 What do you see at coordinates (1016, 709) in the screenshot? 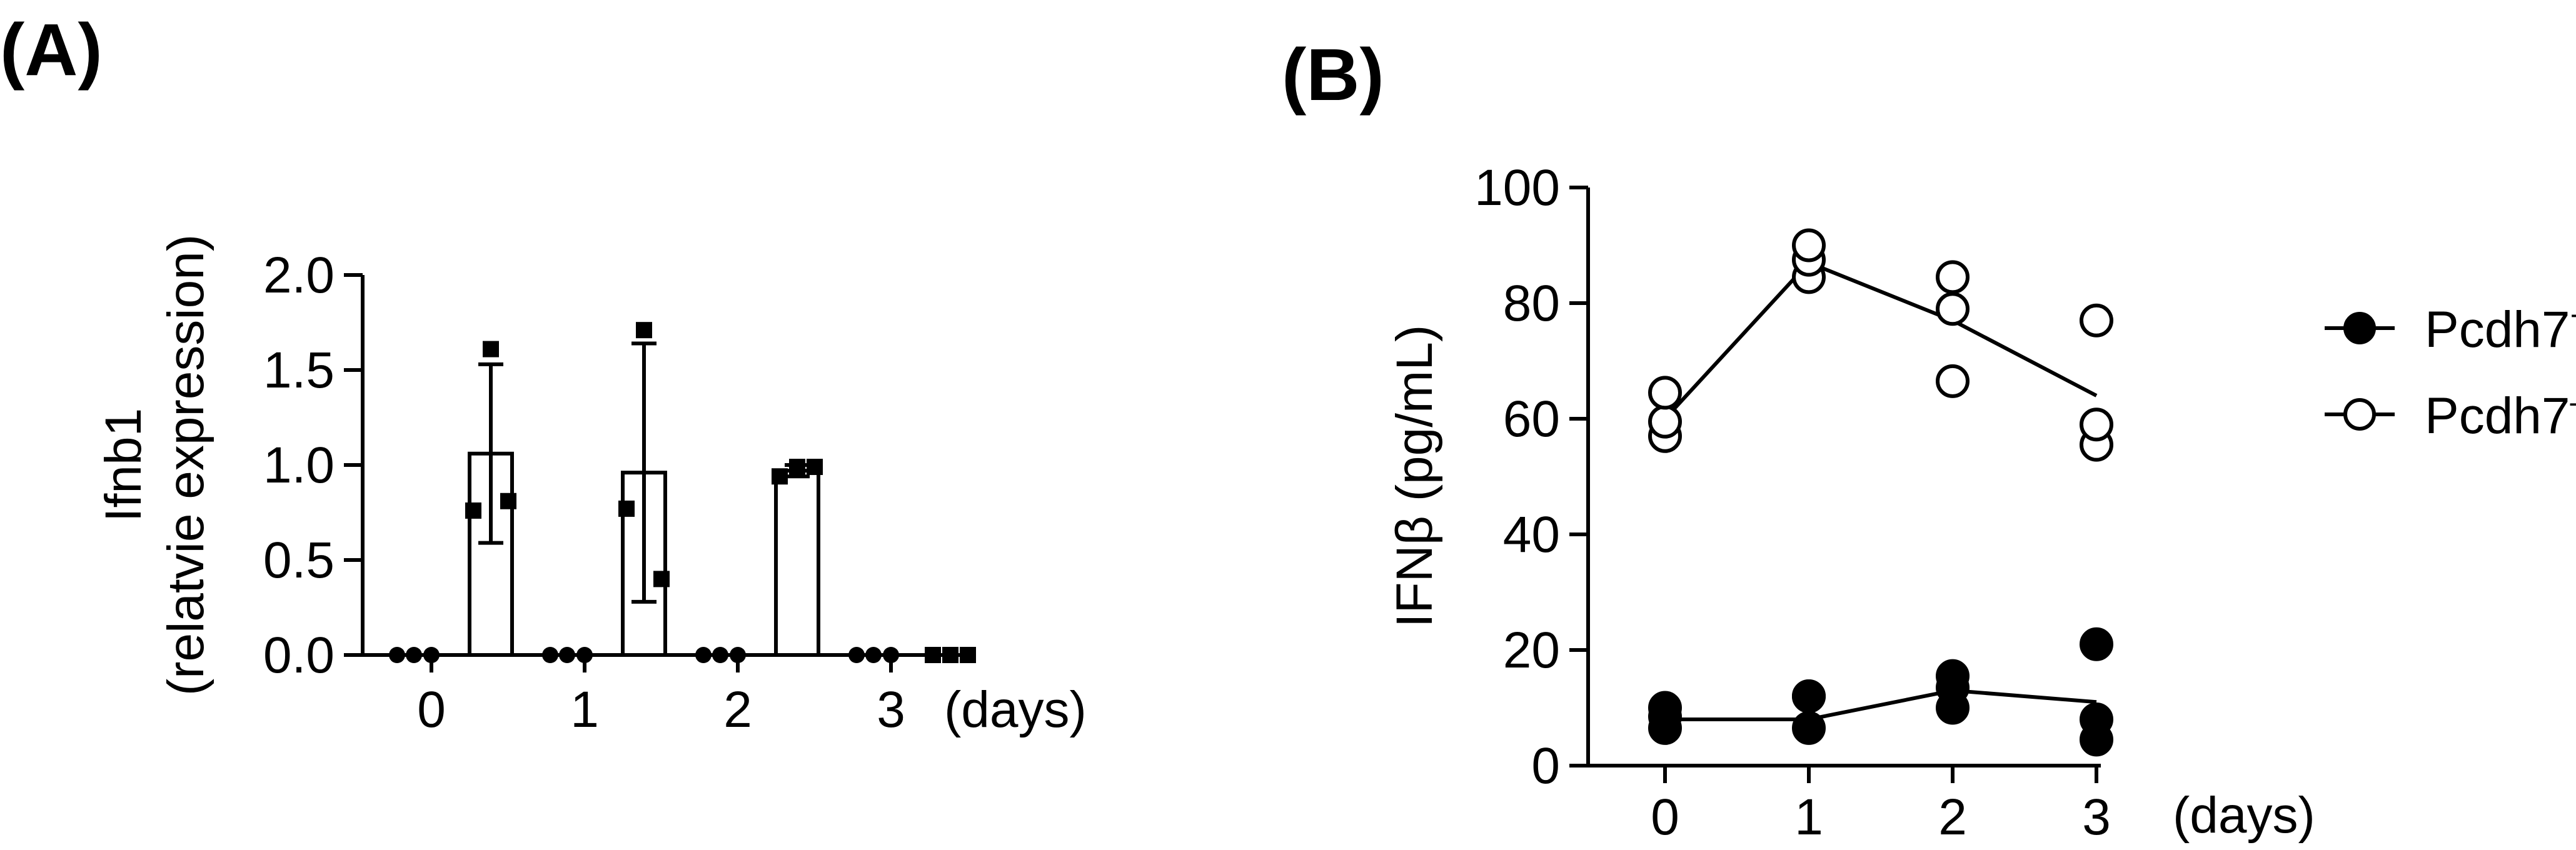
I see `panel-a-x-unit: (days)` at bounding box center [1016, 709].